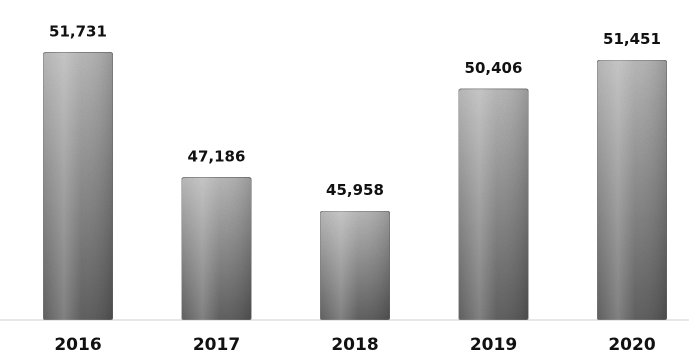 The width and height of the screenshot is (689, 358). What do you see at coordinates (217, 156) in the screenshot?
I see `data-label-2017: 47,186` at bounding box center [217, 156].